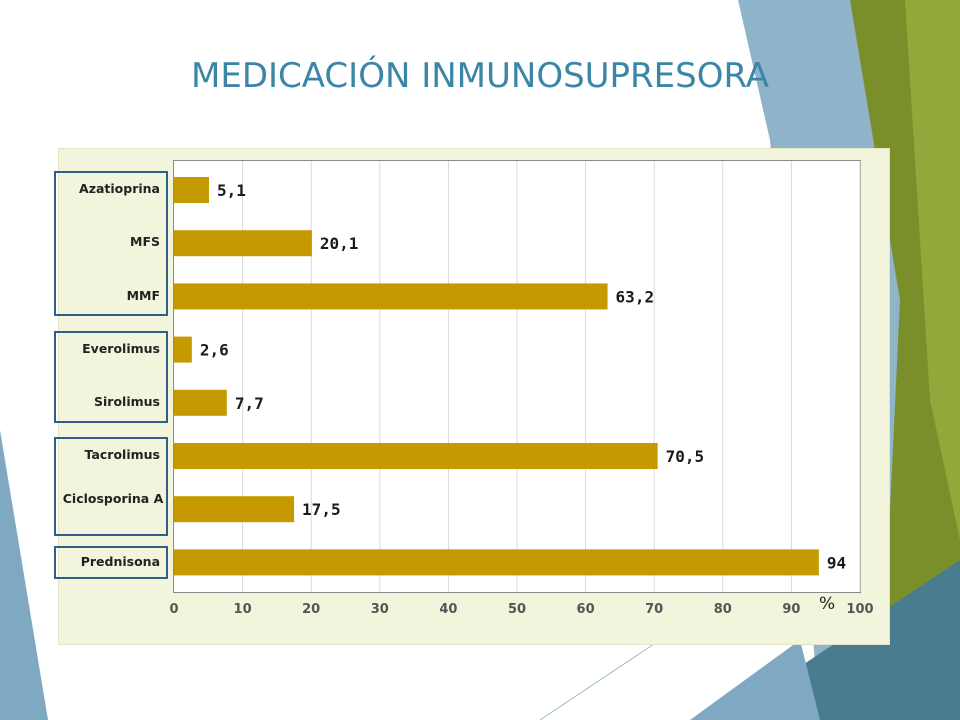 This screenshot has height=720, width=960. Describe the element at coordinates (416, 456) in the screenshot. I see `bar-tacrolimus` at that location.